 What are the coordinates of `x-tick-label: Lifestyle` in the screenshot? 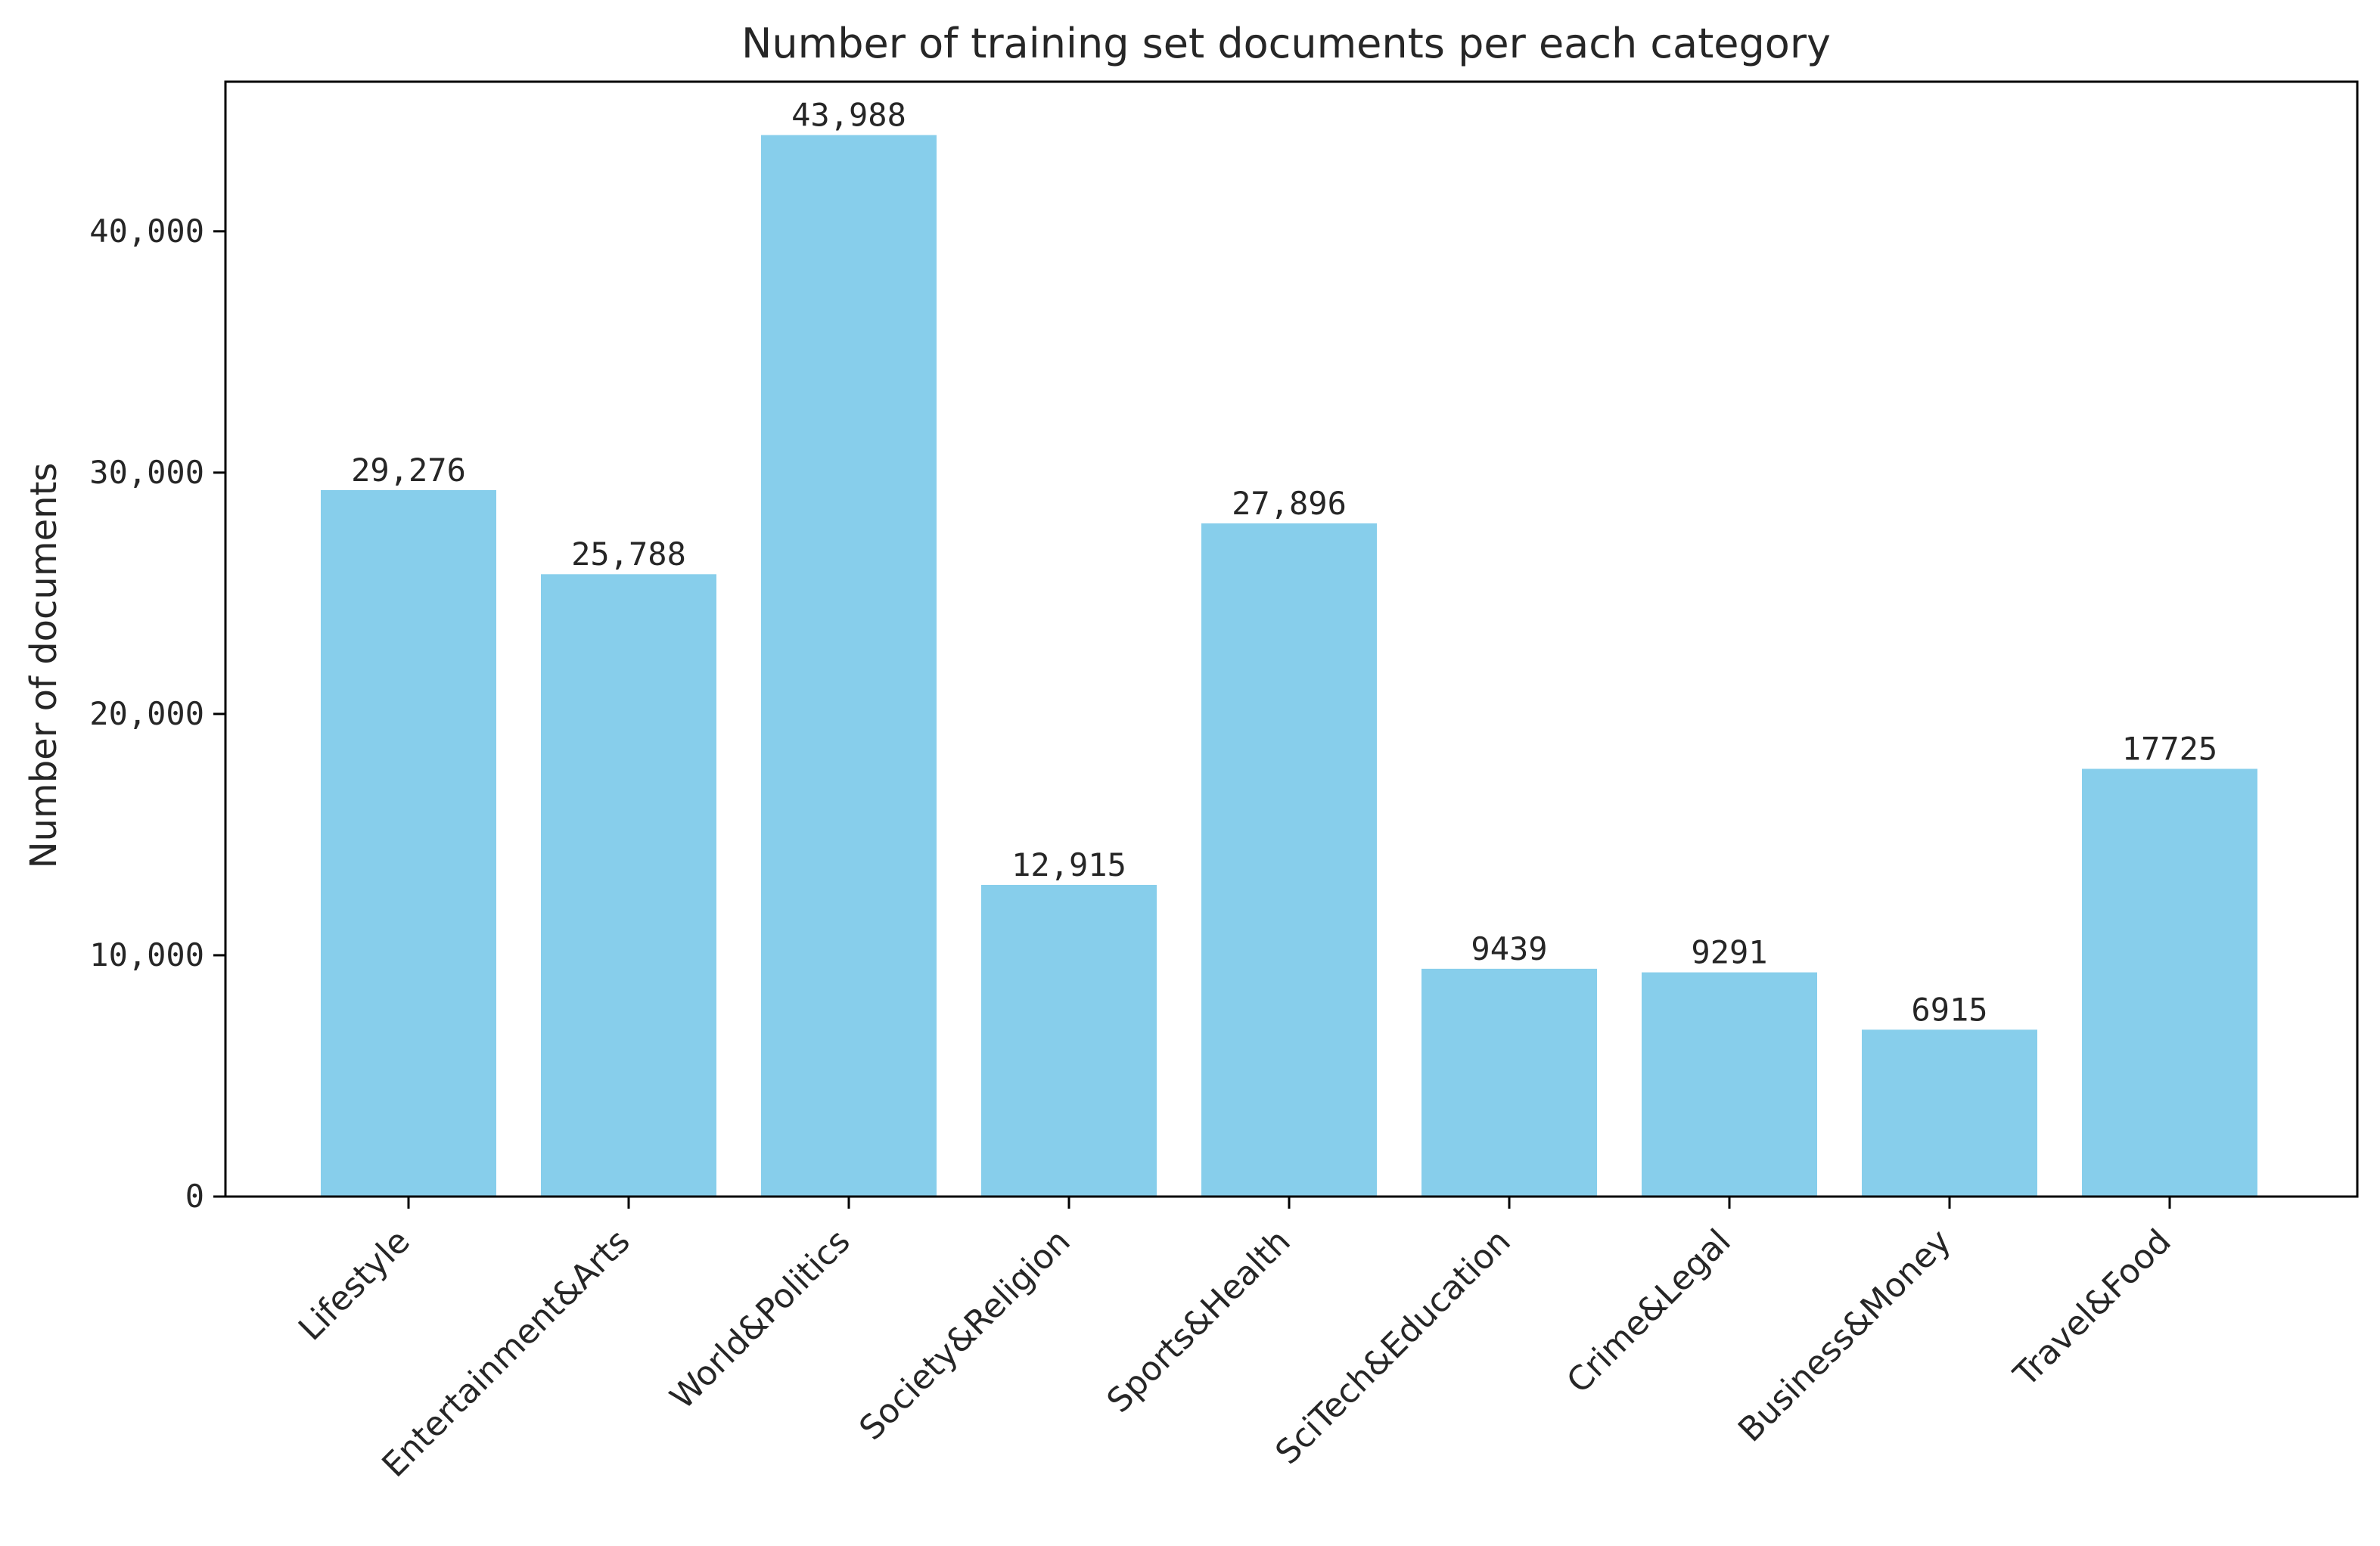 It's located at (354, 1286).